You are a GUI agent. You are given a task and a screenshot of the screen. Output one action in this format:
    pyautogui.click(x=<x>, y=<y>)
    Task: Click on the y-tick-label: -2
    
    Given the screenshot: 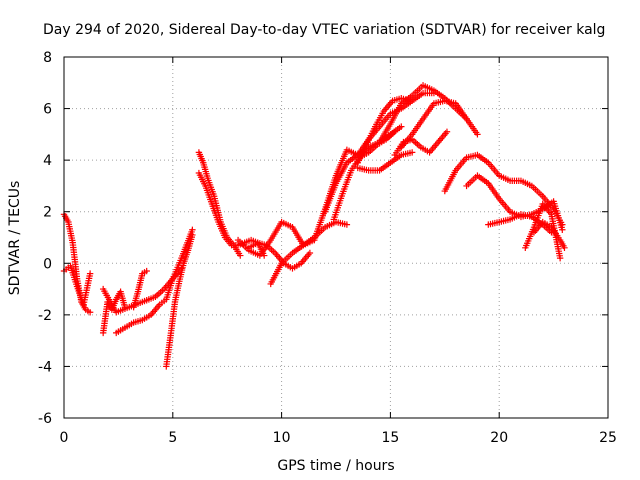 What is the action you would take?
    pyautogui.click(x=45, y=316)
    